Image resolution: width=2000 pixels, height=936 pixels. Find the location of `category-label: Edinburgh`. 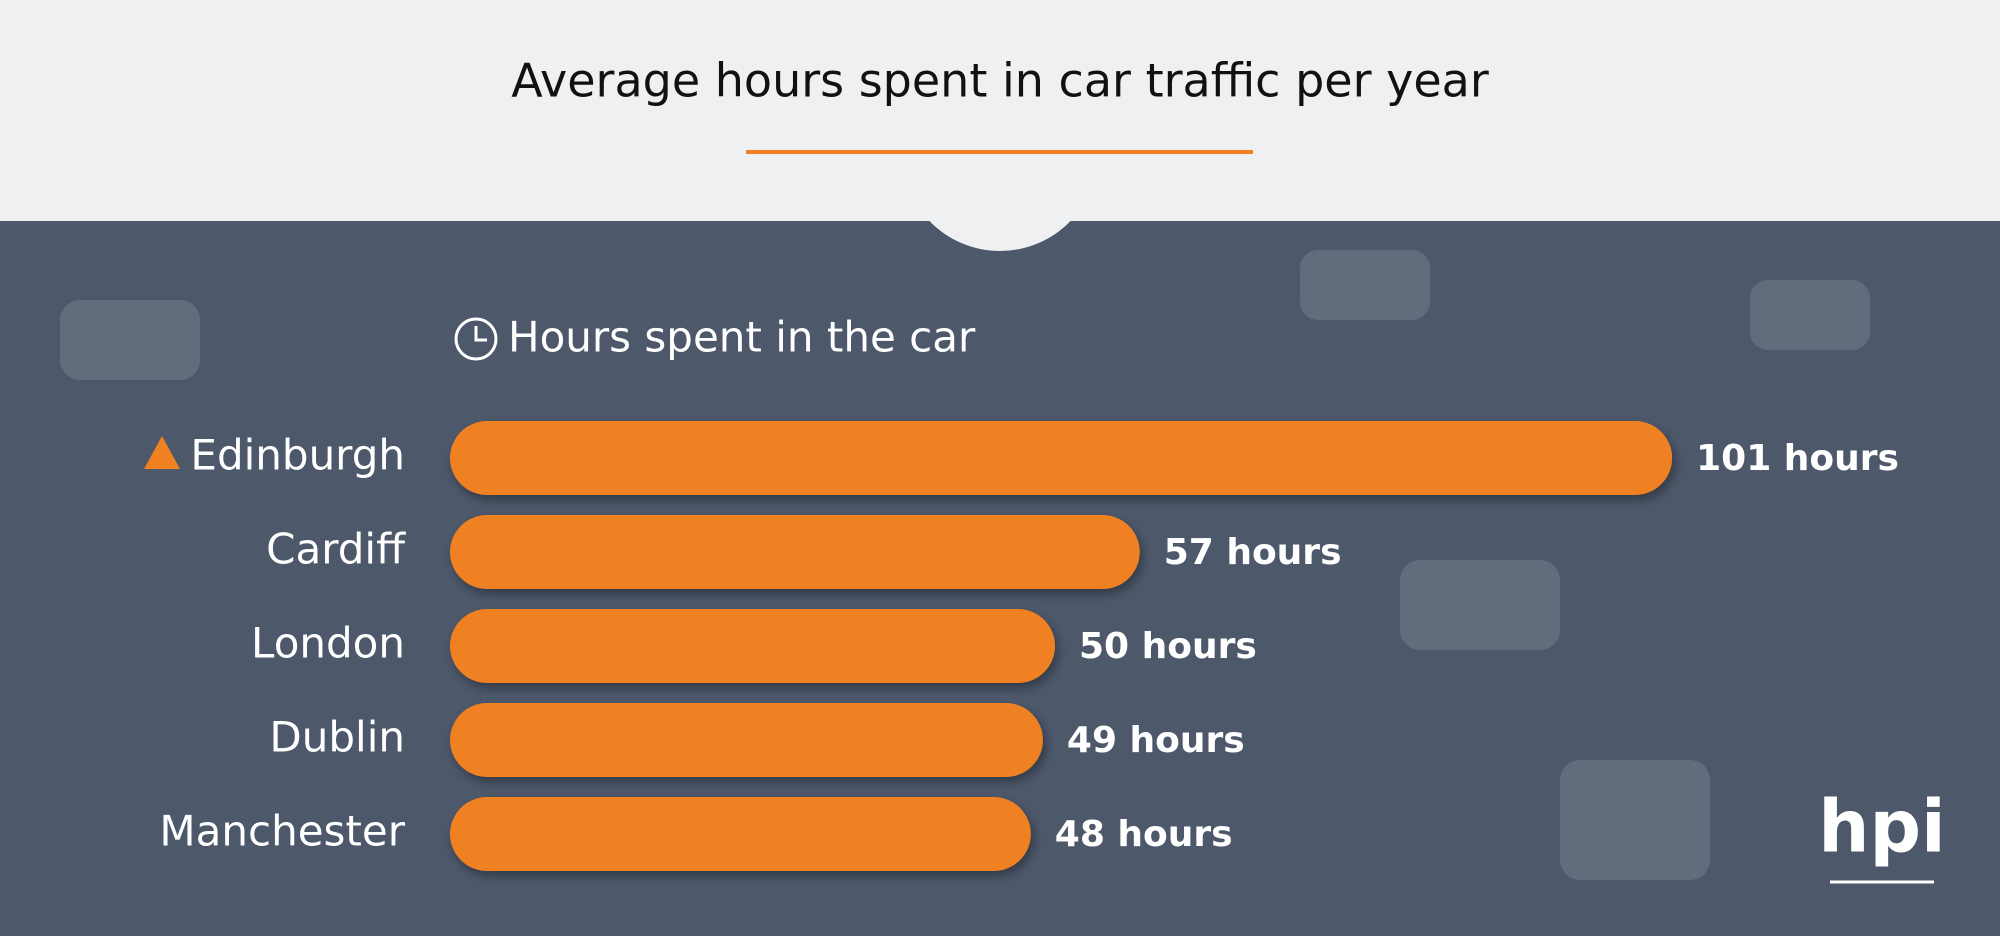

category-label: Edinburgh is located at coordinates (297, 455).